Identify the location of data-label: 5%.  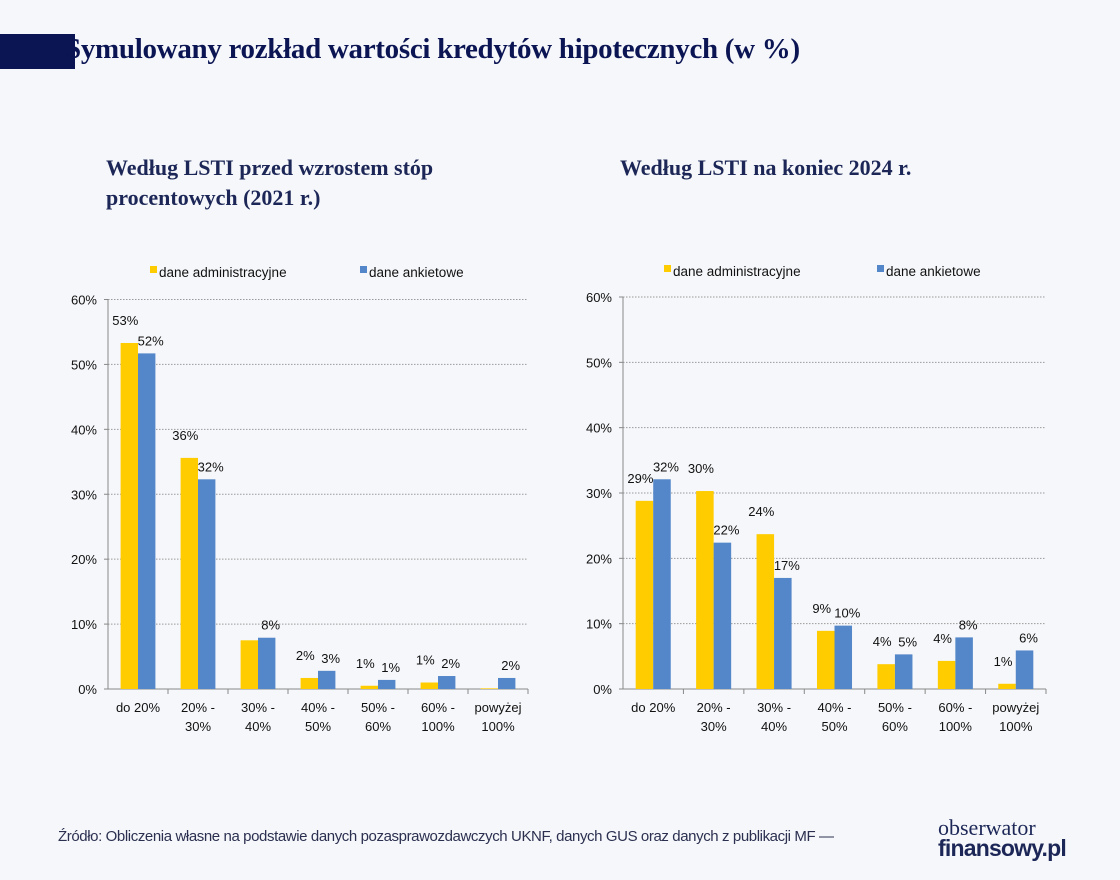
(907, 641).